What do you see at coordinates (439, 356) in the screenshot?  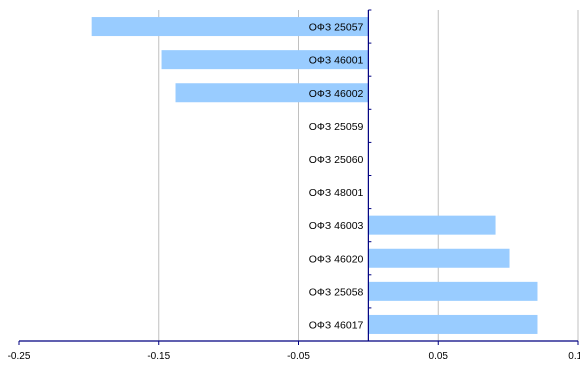 I see `x-tick-label: 0.05` at bounding box center [439, 356].